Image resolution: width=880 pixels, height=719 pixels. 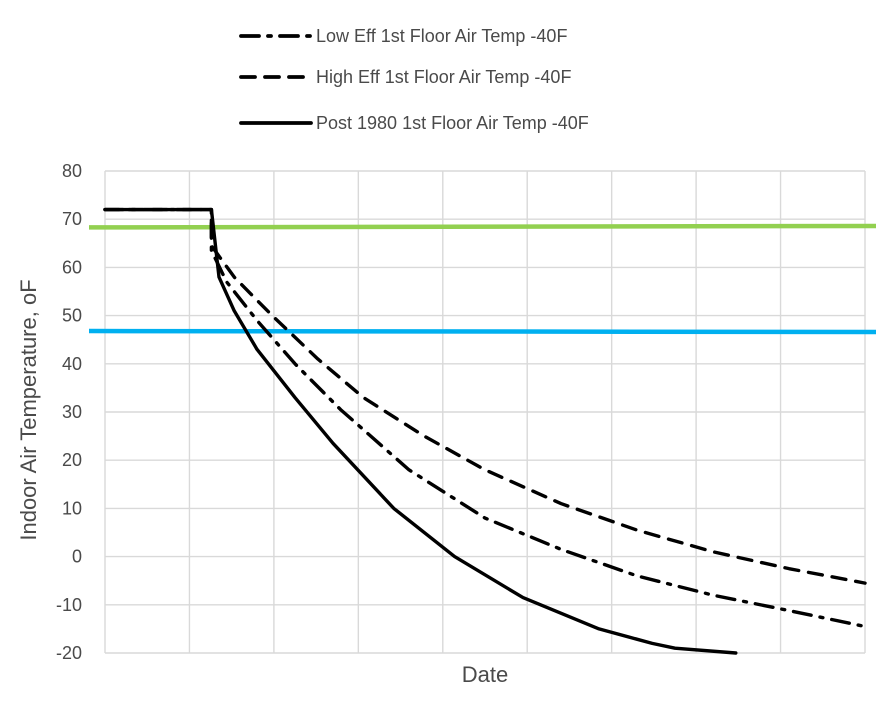 I want to click on reference-lines, so click(x=482, y=279).